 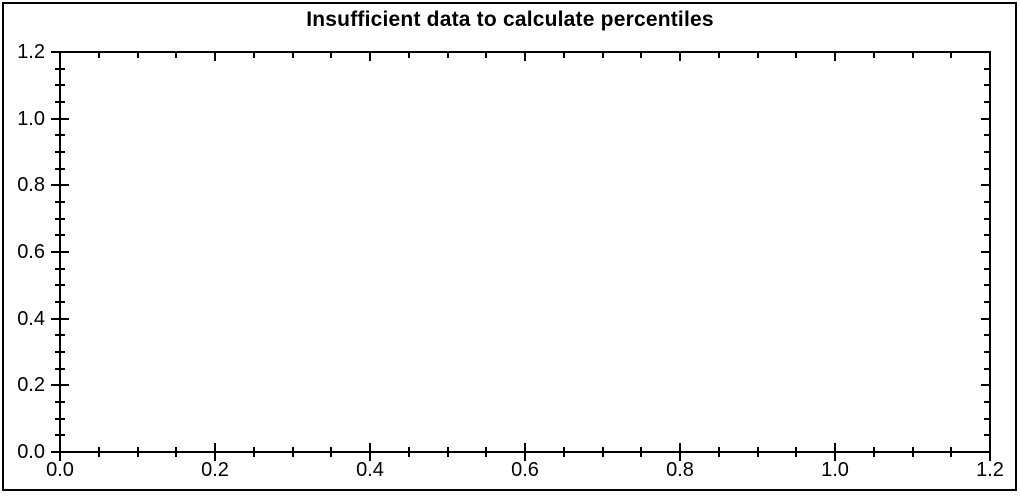 I want to click on y-axis-tick-label: 0.8, so click(x=31, y=185).